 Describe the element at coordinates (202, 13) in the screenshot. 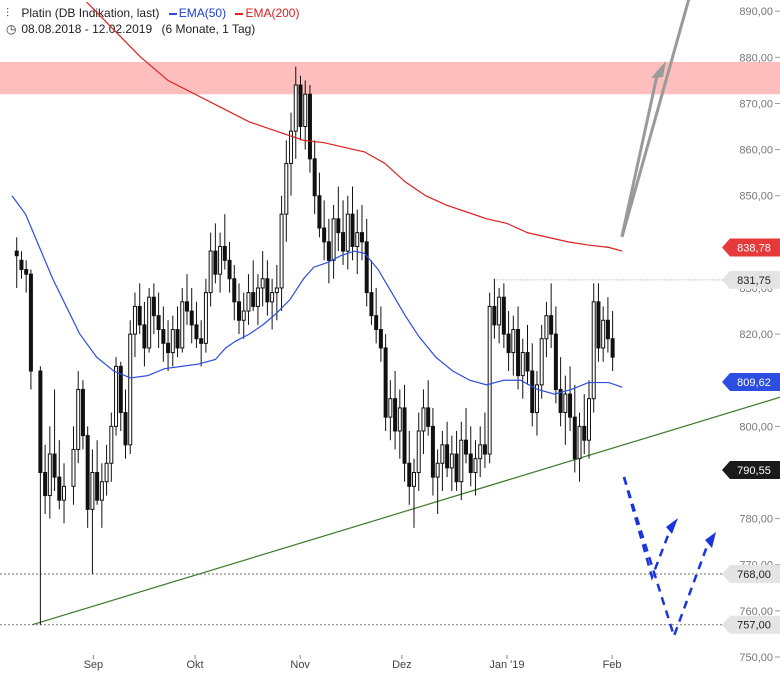

I see `ema50-label: EMA(50)` at that location.